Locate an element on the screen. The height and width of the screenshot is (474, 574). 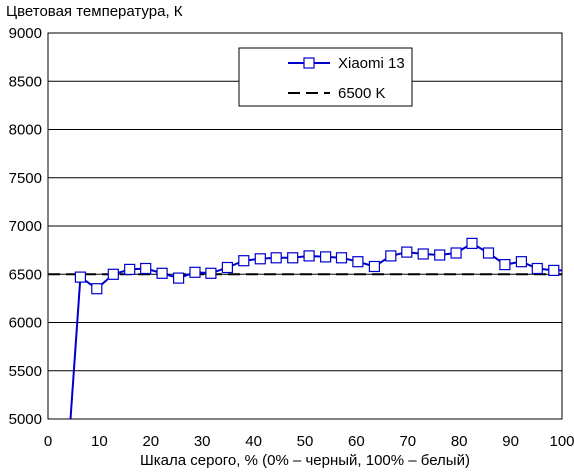
legend-ref-label: 6500 K is located at coordinates (362, 93).